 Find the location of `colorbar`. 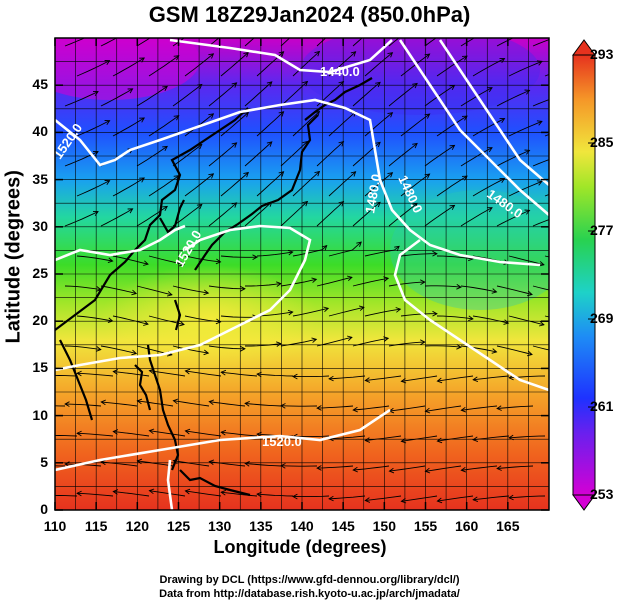

colorbar is located at coordinates (584, 275).